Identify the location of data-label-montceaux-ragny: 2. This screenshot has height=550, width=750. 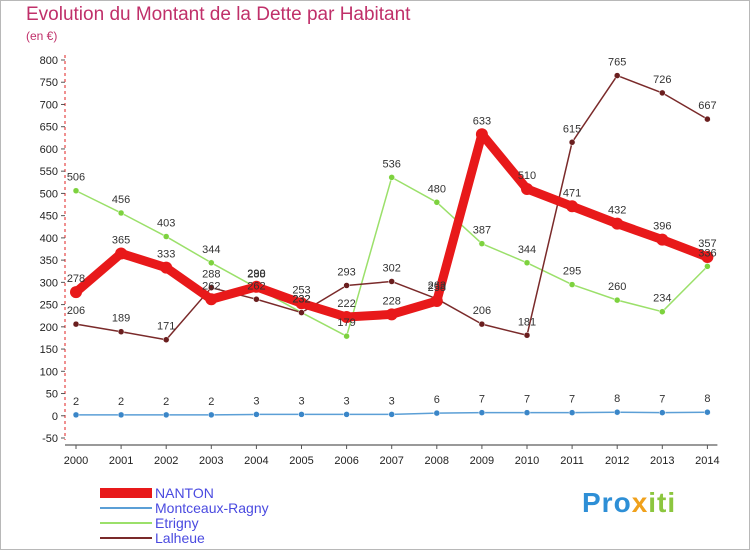
(121, 402).